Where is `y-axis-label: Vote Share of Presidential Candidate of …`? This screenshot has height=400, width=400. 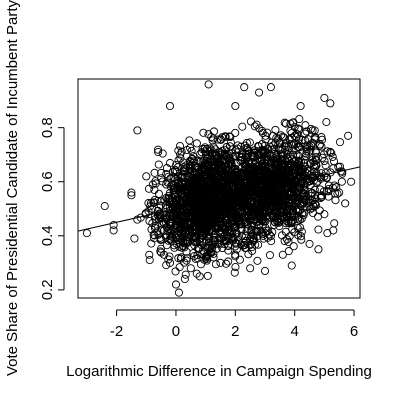
y-axis-label: Vote Share of Presidential Candidate of … is located at coordinates (12, 188).